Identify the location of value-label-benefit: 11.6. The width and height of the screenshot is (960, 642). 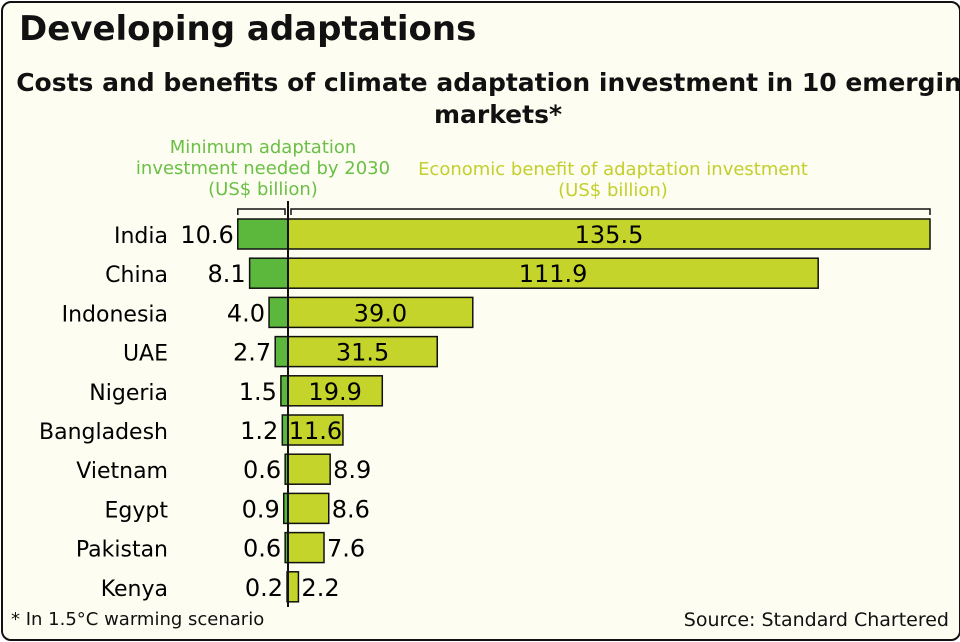
(315, 431).